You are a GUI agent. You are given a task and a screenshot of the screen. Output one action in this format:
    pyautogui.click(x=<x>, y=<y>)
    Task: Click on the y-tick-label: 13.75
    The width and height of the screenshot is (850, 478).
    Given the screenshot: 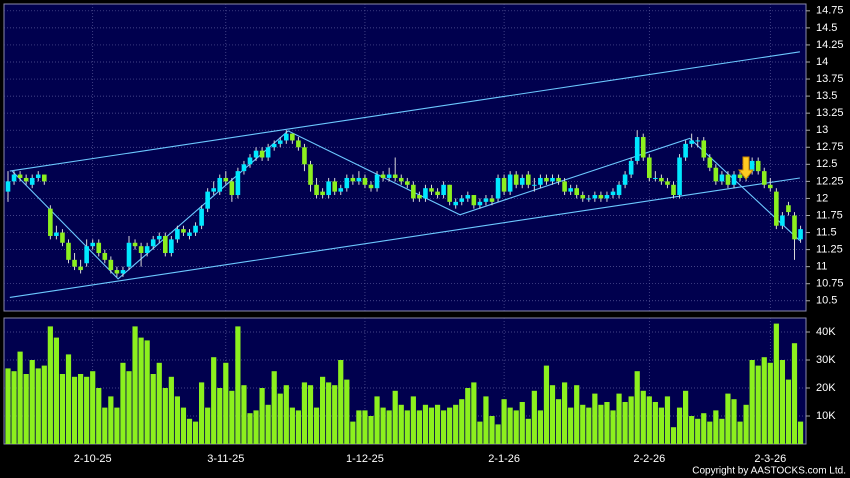 What is the action you would take?
    pyautogui.click(x=830, y=79)
    